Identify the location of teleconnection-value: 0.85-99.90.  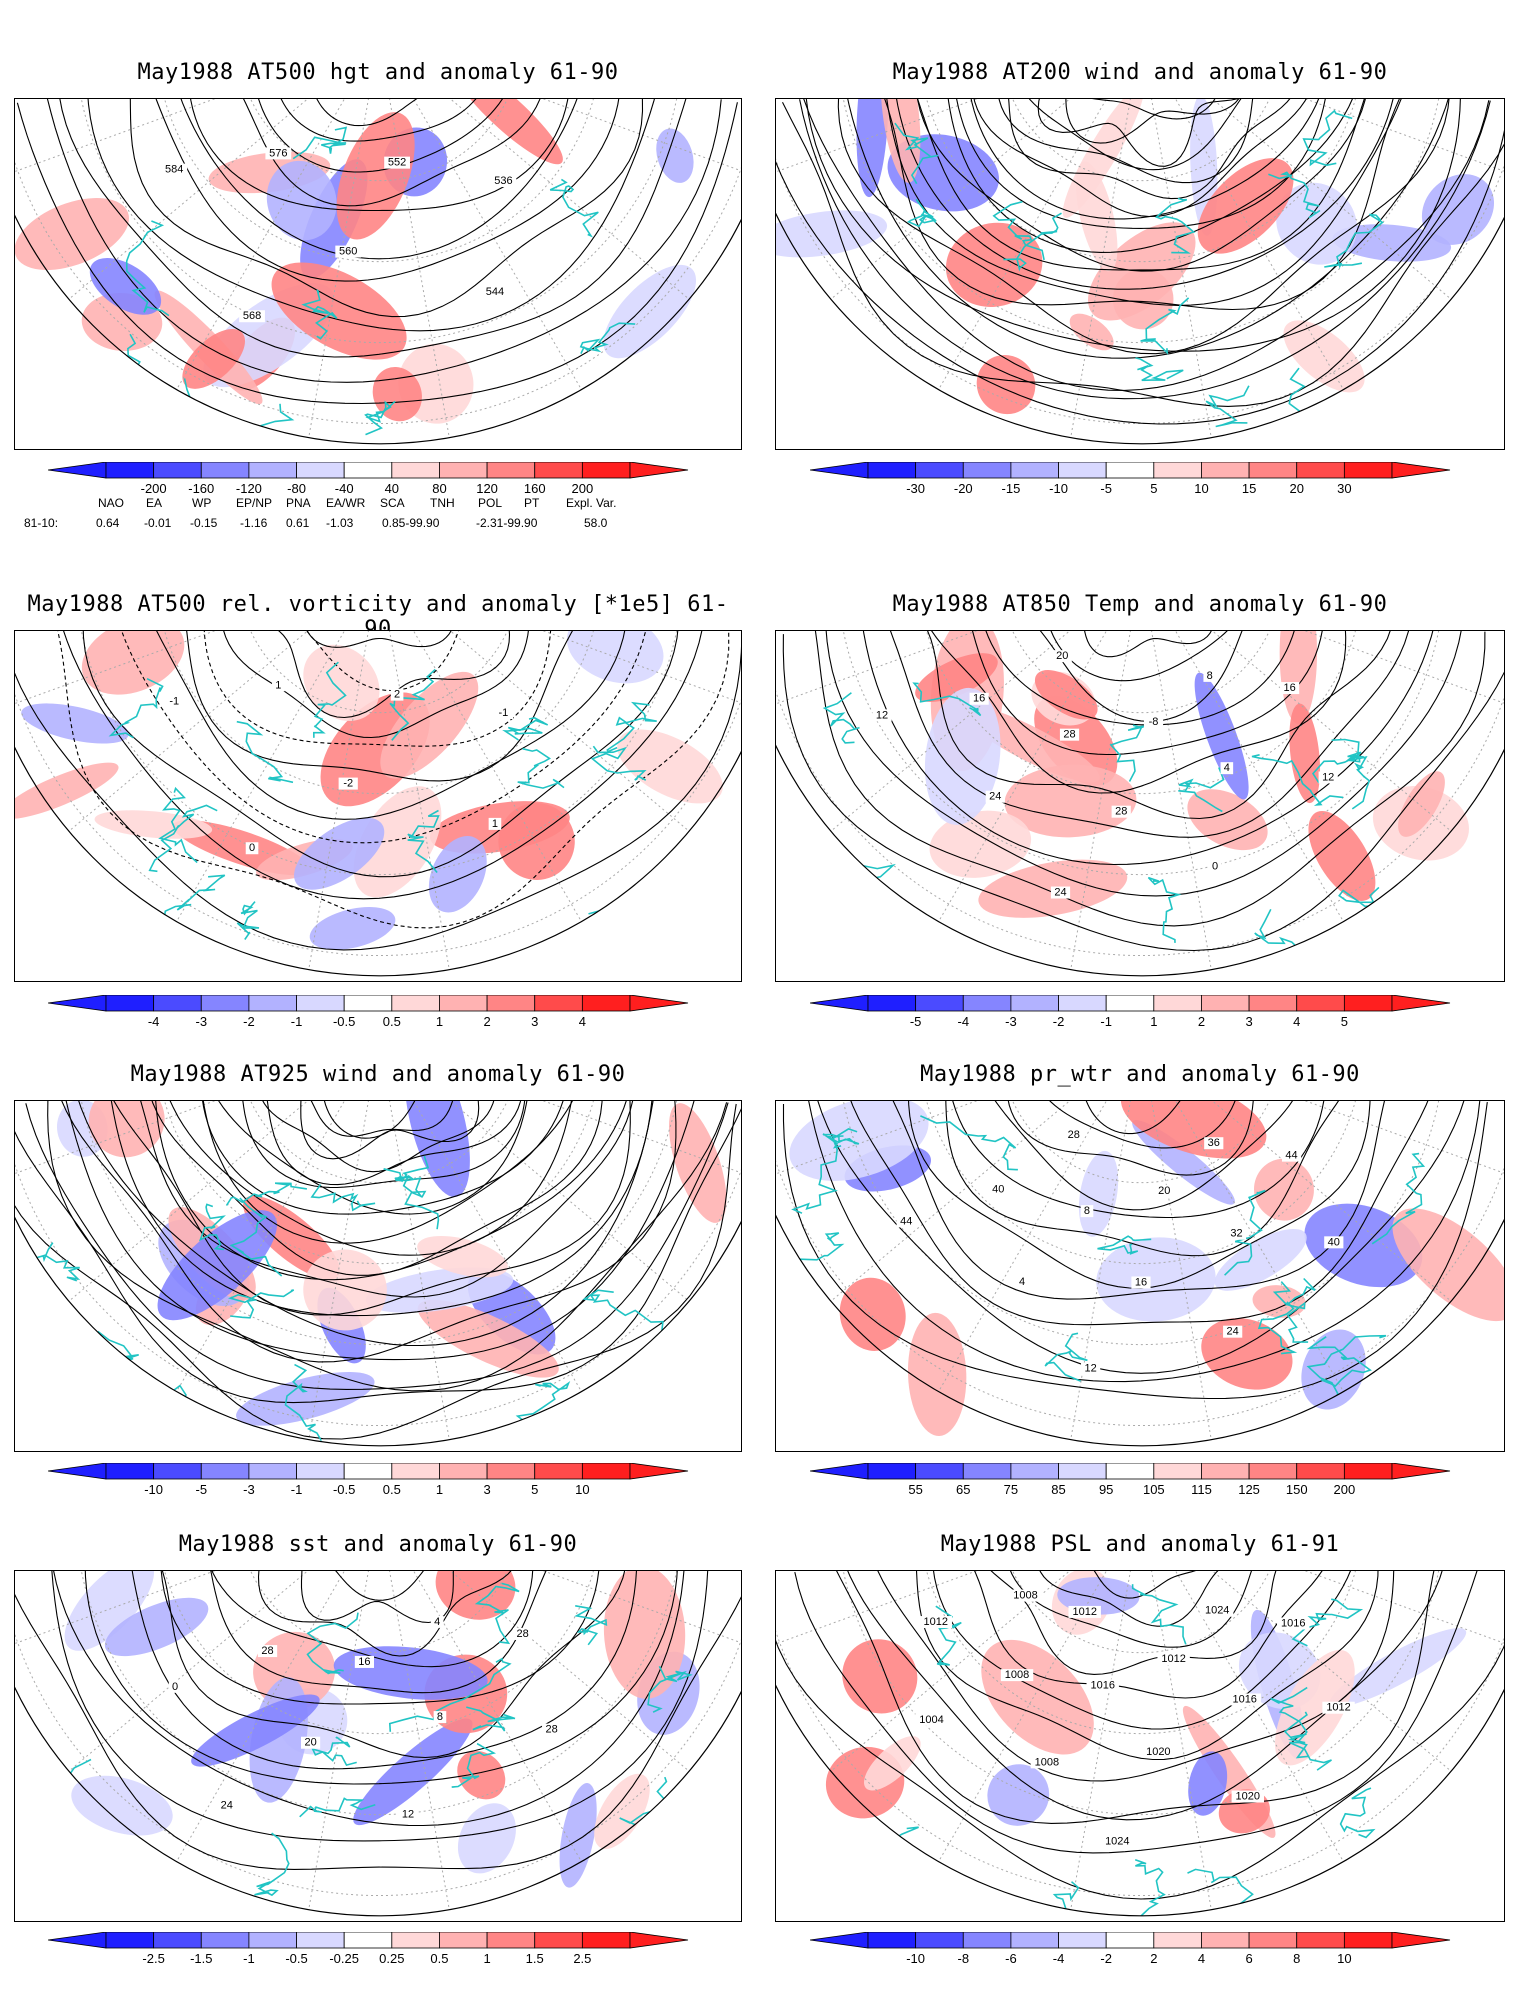
(411, 523).